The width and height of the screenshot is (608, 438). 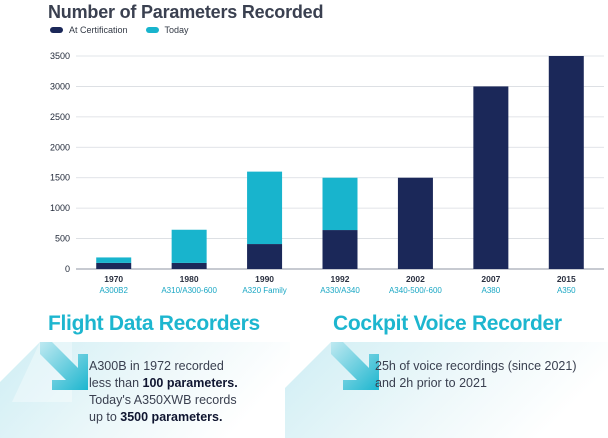 I want to click on legend-label-today: Today, so click(x=176, y=30).